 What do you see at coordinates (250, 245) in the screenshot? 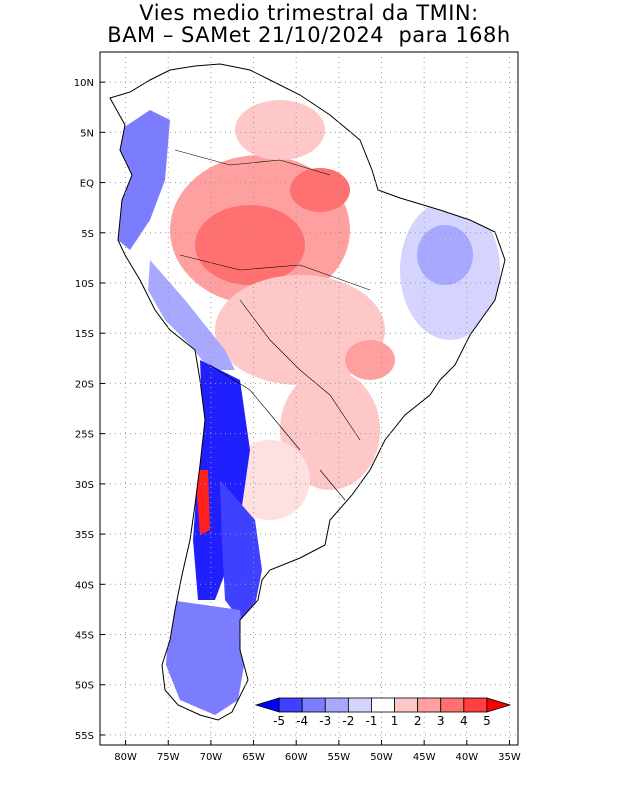
I see `warm-bias-amazon-core` at bounding box center [250, 245].